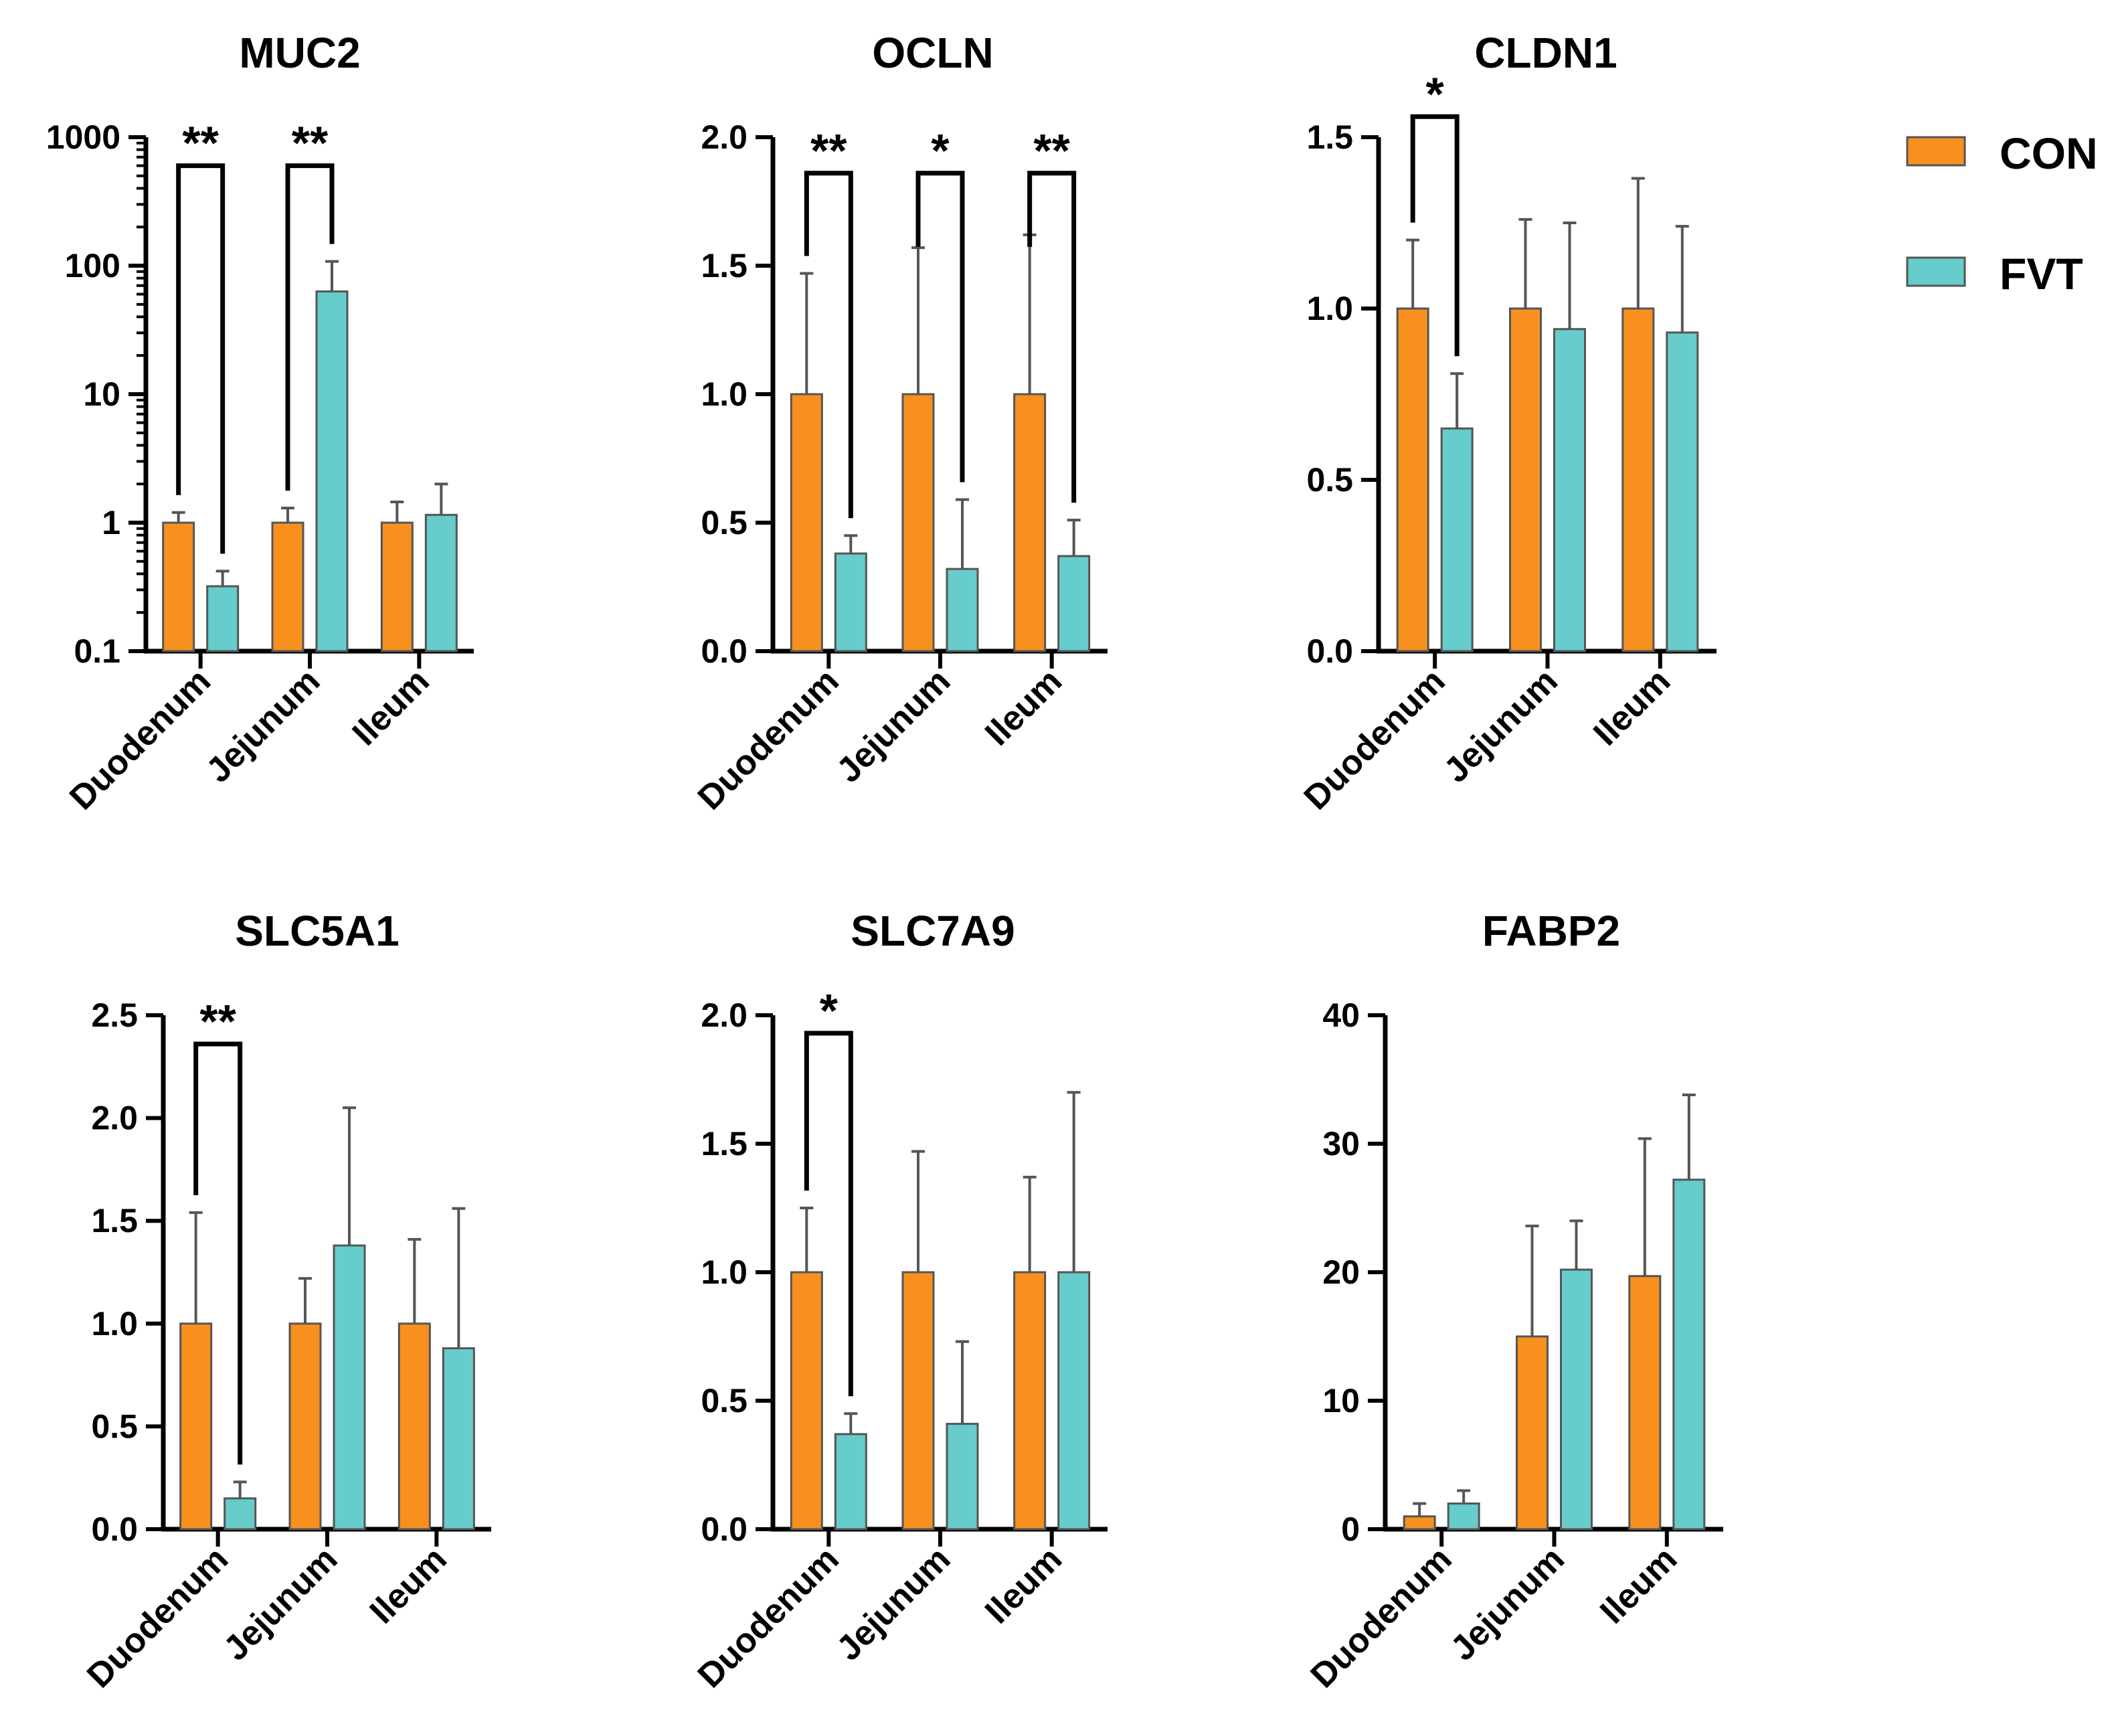 The image size is (2114, 1736). What do you see at coordinates (1341, 1015) in the screenshot?
I see `y-tick-label: 40` at bounding box center [1341, 1015].